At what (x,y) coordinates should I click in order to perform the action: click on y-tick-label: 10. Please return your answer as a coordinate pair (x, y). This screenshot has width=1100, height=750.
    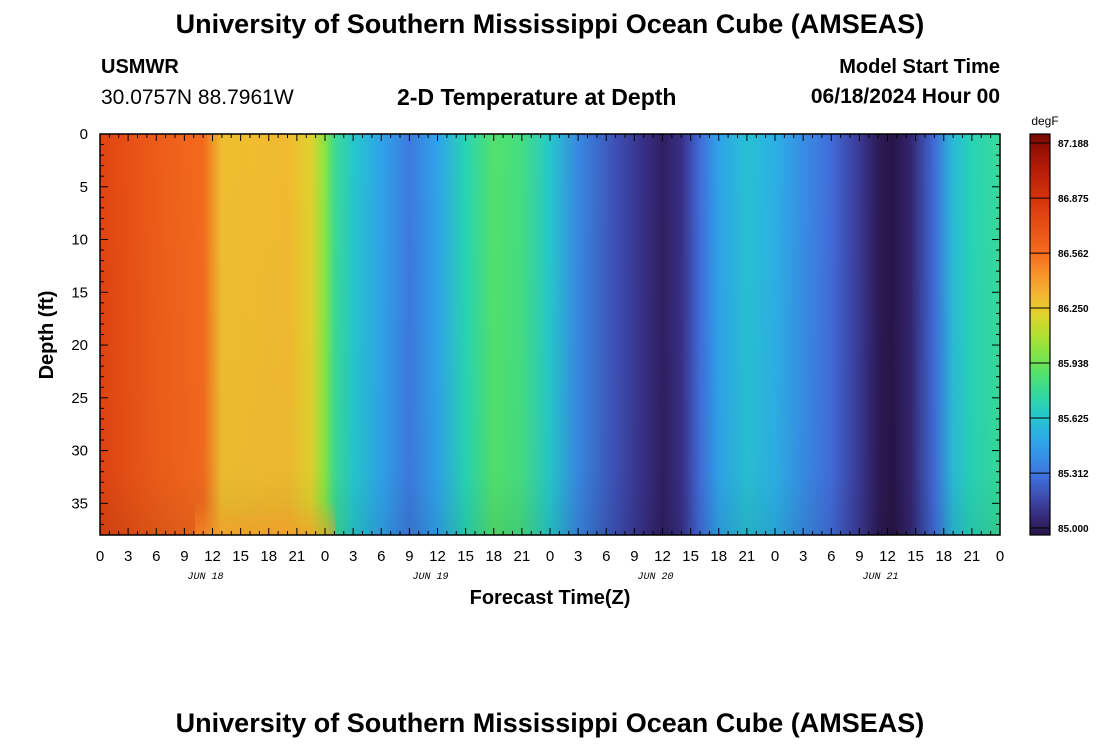
    Looking at the image, I should click on (79, 240).